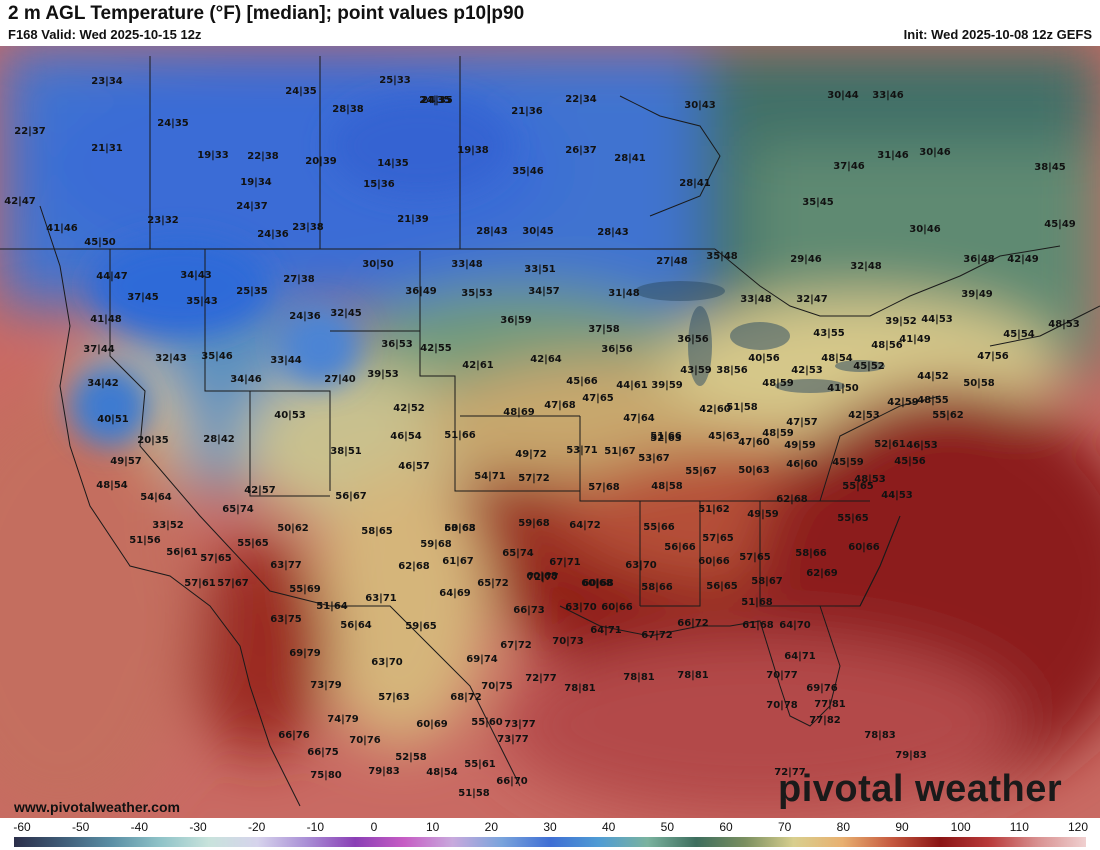  I want to click on point-value-label: 51|56, so click(145, 540).